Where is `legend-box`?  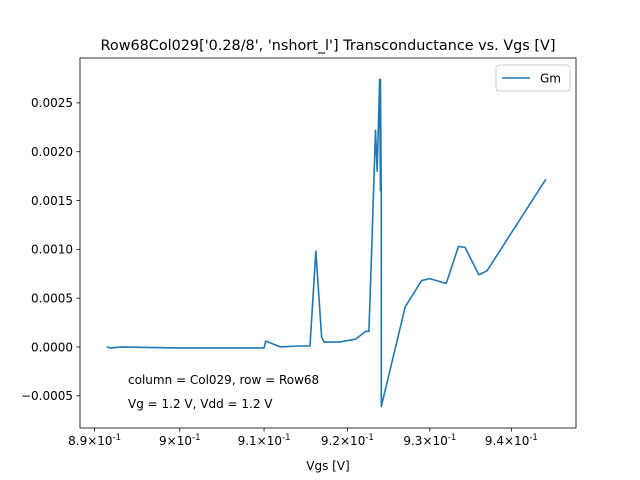
legend-box is located at coordinates (533, 78).